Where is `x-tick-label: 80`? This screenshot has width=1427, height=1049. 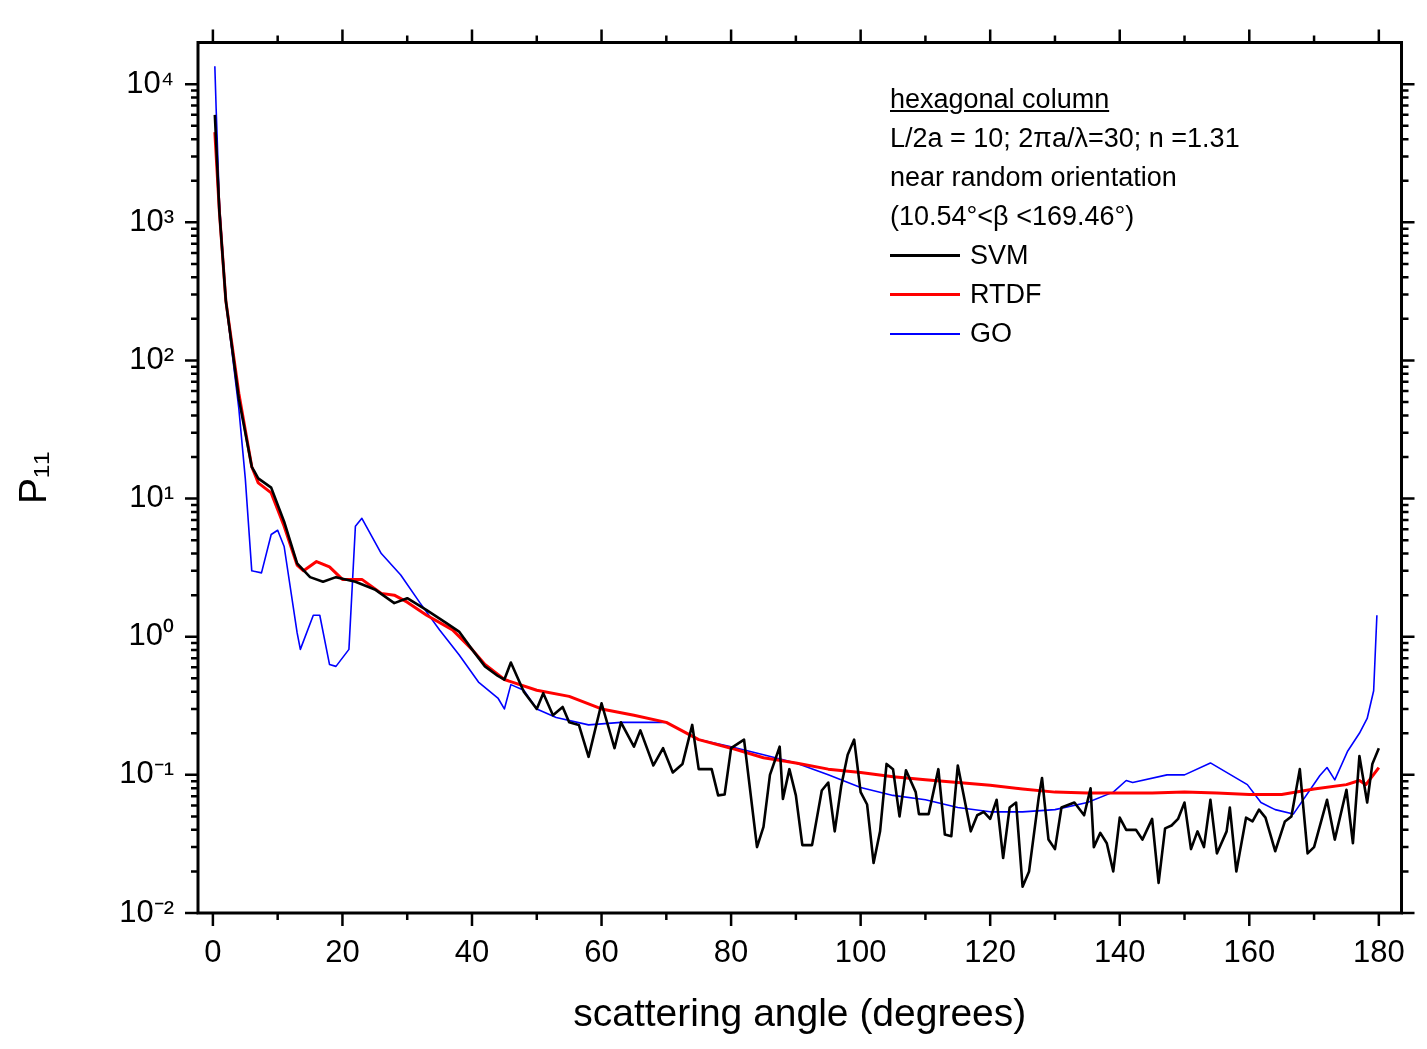 x-tick-label: 80 is located at coordinates (731, 952).